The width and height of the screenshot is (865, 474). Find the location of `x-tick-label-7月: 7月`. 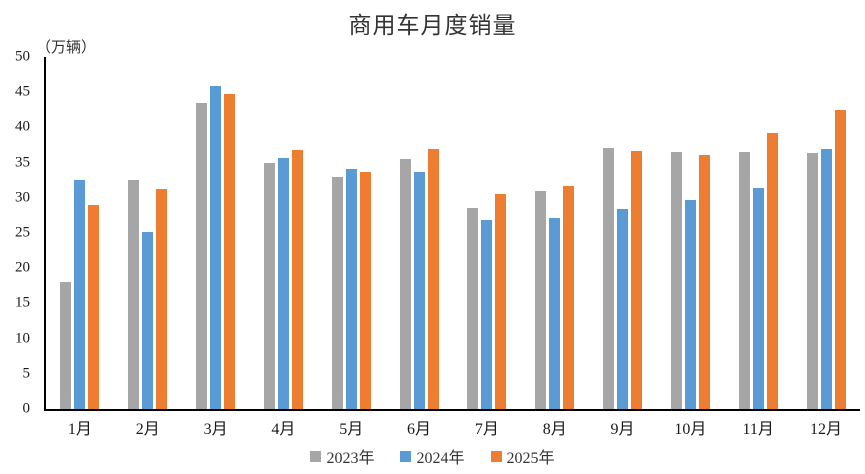

x-tick-label-7月: 7月 is located at coordinates (486, 429).